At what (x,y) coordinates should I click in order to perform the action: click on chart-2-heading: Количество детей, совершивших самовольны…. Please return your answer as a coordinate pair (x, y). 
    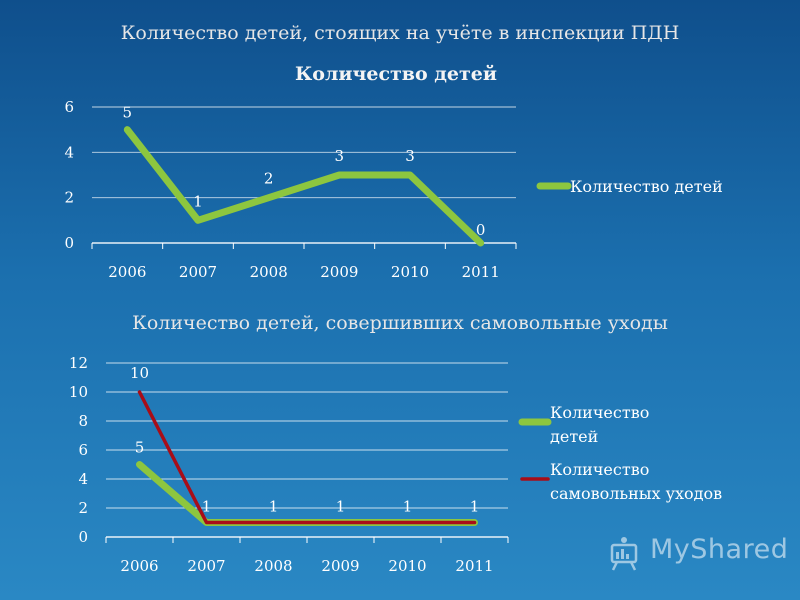
    Looking at the image, I should click on (400, 323).